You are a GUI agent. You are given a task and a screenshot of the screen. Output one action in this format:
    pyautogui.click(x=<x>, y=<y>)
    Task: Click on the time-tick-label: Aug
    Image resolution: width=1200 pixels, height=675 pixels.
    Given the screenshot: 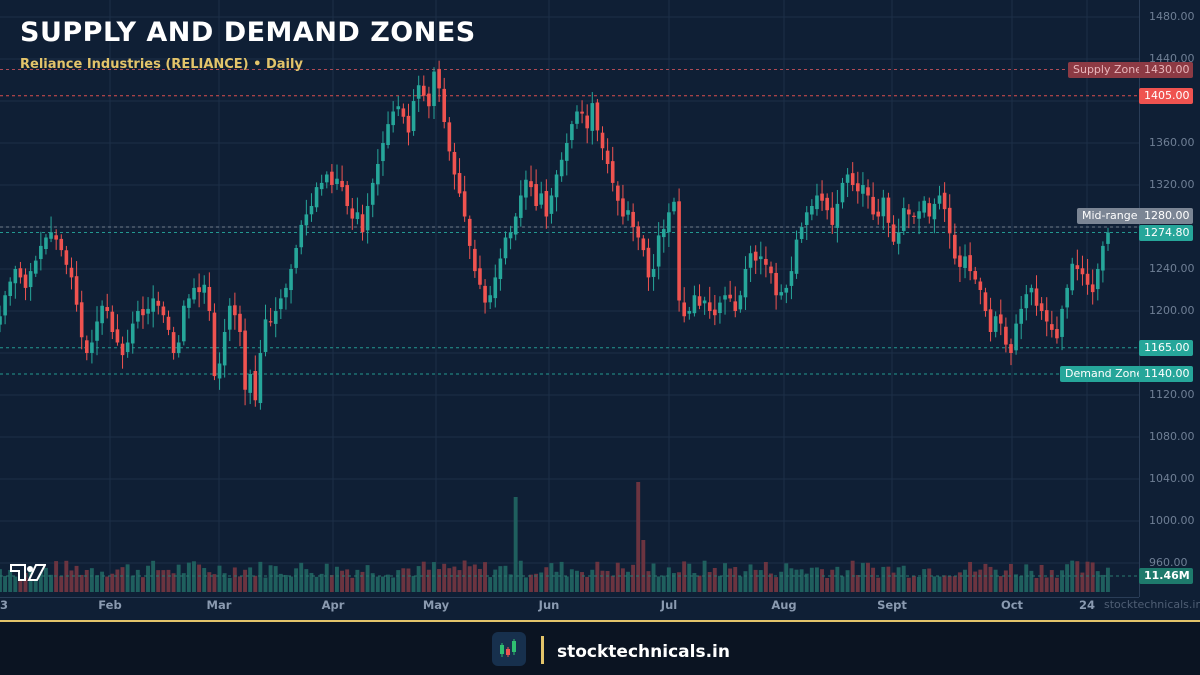 What is the action you would take?
    pyautogui.click(x=784, y=605)
    